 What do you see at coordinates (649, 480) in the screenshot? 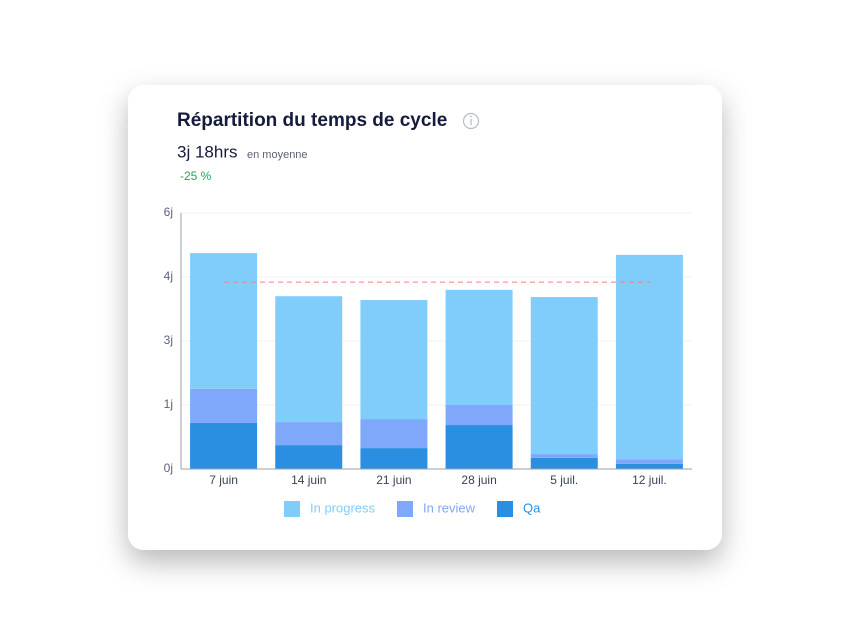
I see `x-tick-label: 12 juil.` at bounding box center [649, 480].